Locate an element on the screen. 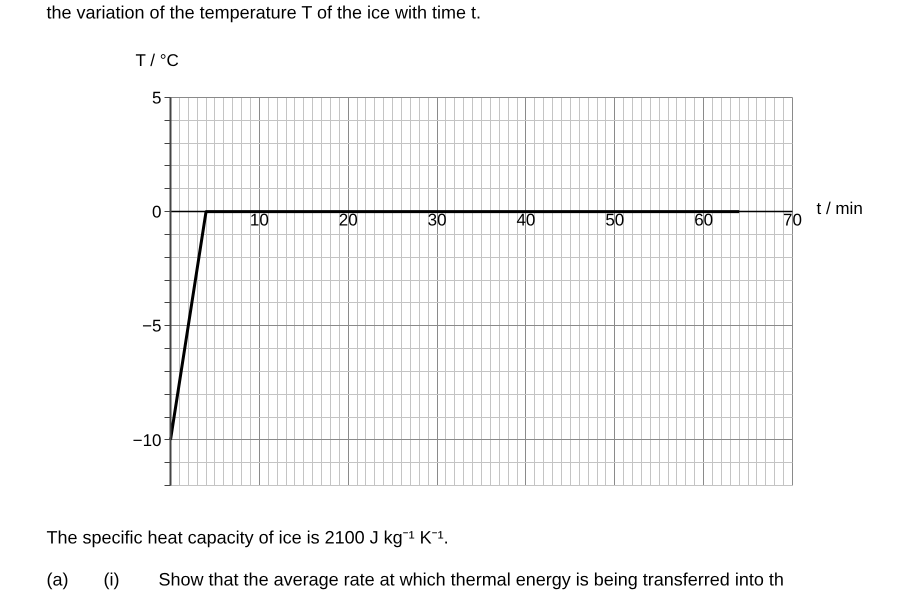 The height and width of the screenshot is (597, 915). y-tick-label: 5 is located at coordinates (157, 98).